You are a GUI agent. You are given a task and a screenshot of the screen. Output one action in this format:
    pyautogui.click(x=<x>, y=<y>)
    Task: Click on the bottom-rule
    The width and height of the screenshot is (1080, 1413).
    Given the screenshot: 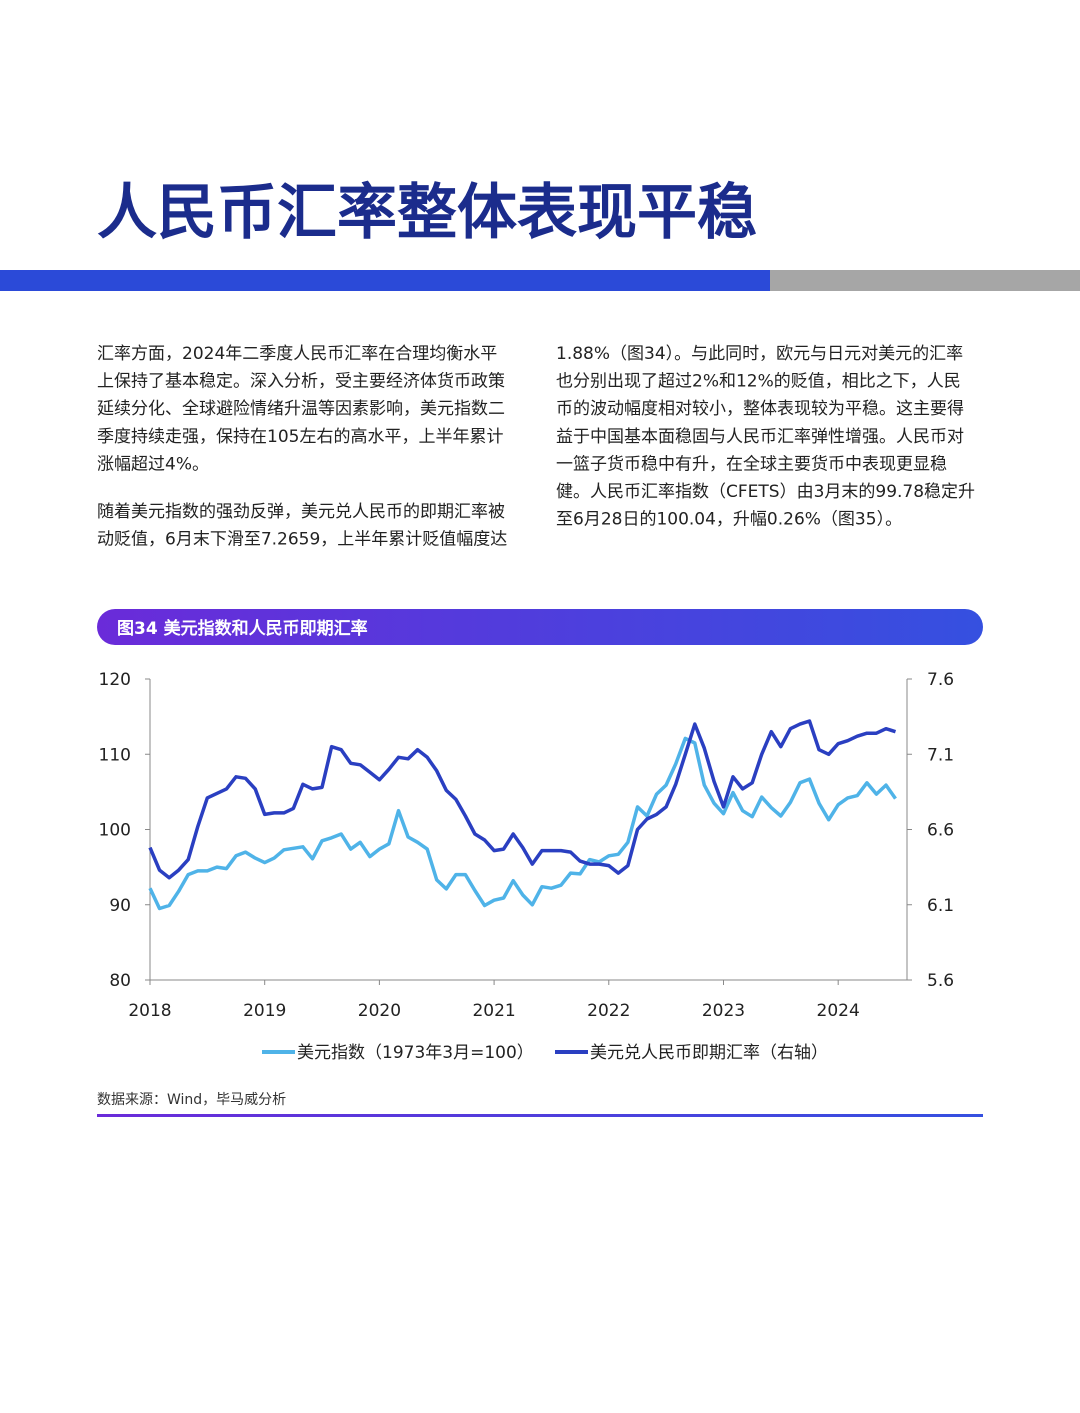 What is the action you would take?
    pyautogui.click(x=540, y=1115)
    